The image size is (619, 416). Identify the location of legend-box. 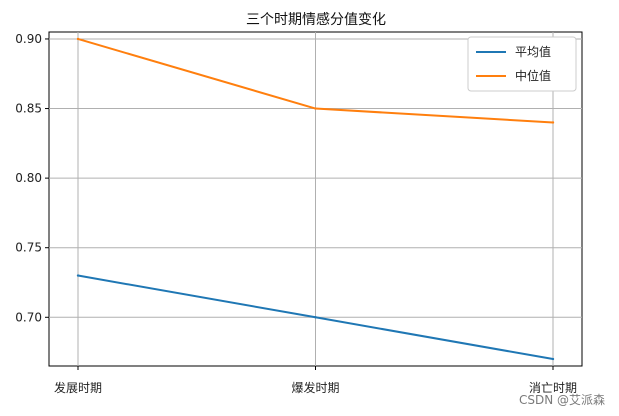
(522, 64).